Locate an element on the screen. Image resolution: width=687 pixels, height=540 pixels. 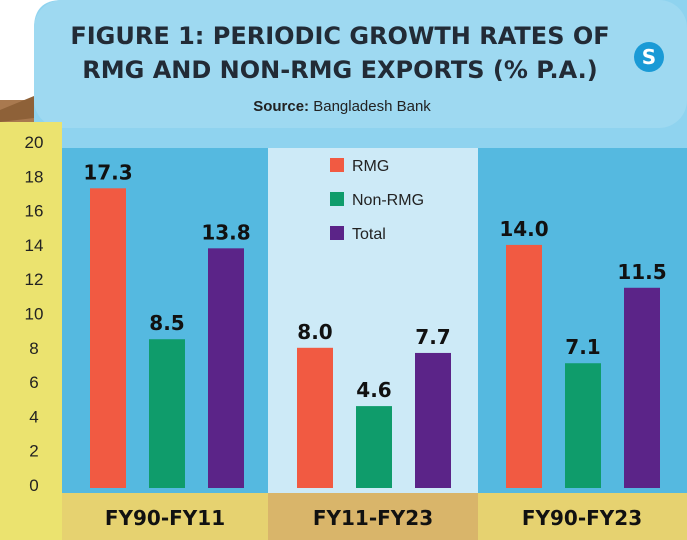
category-label-2: FY11-FY23 is located at coordinates (373, 518).